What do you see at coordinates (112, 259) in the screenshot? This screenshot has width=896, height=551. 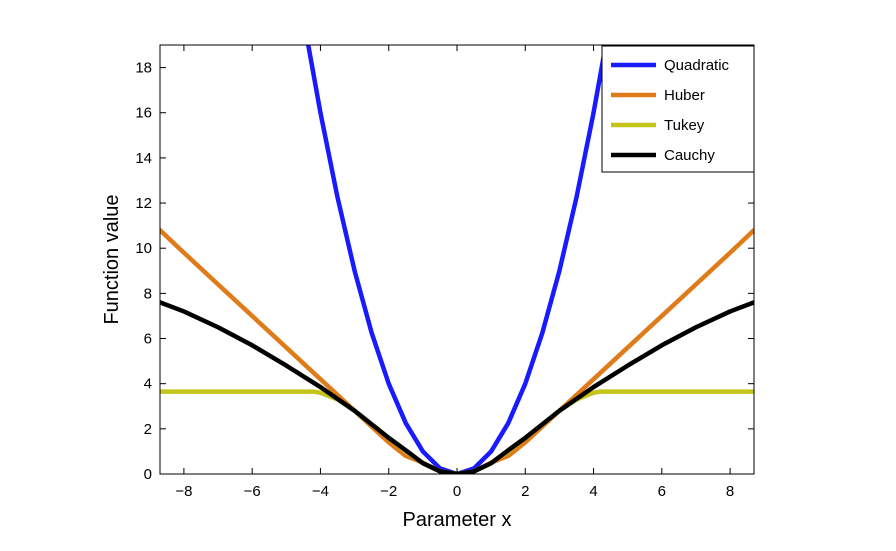 I see `y-axis-label: Function value` at bounding box center [112, 259].